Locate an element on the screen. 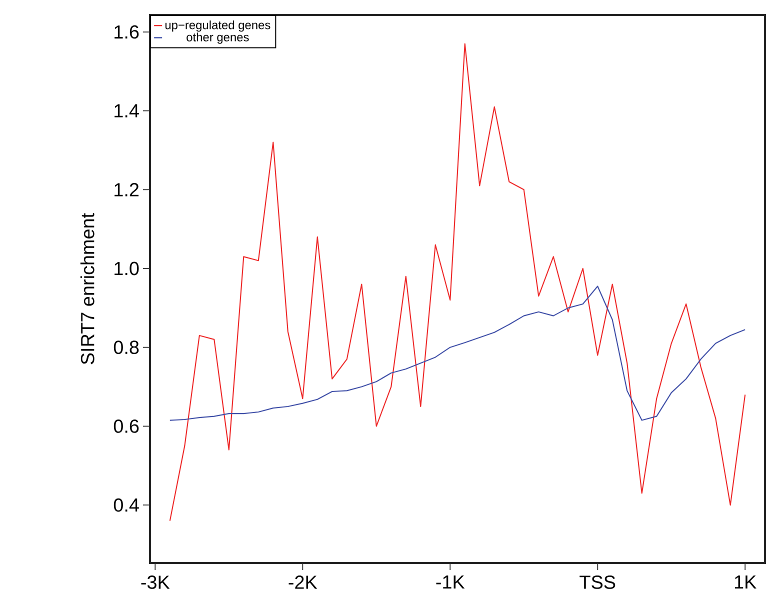  y-tick-label: 0.8 is located at coordinates (126, 347).